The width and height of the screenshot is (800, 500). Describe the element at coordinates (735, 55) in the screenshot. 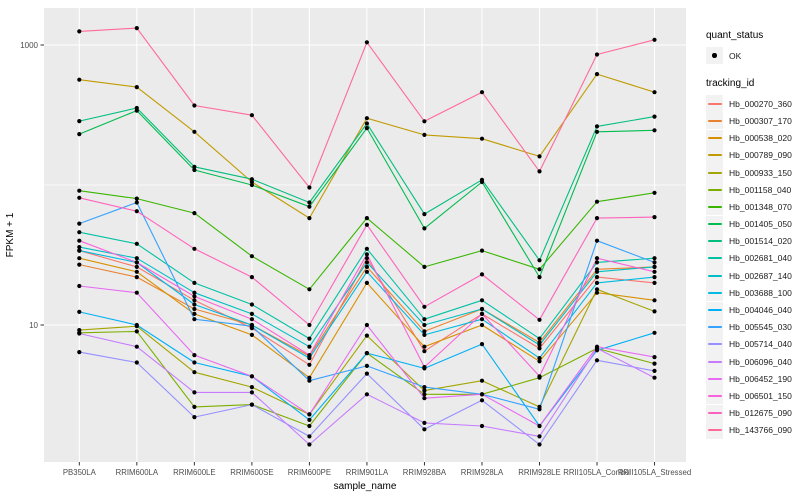

I see `legend-entry-label: OK` at that location.